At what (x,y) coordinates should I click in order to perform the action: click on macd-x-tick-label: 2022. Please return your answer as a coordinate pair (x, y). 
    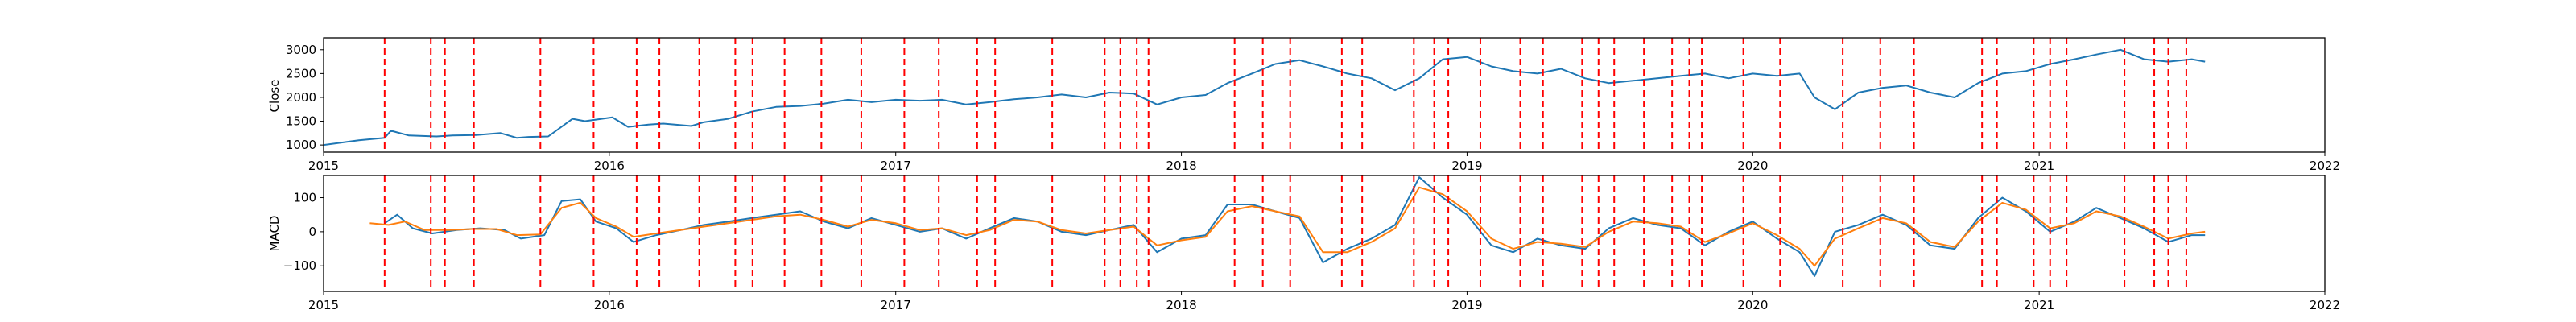
    Looking at the image, I should click on (2325, 305).